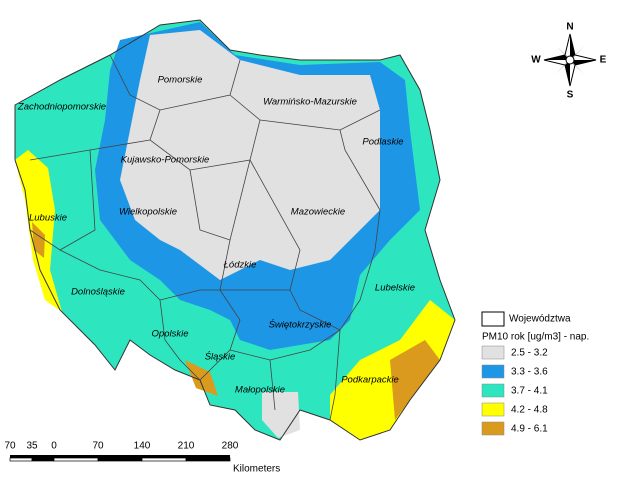 The height and width of the screenshot is (482, 629). What do you see at coordinates (300, 325) in the screenshot?
I see `region-label: Świętokrzyskie` at bounding box center [300, 325].